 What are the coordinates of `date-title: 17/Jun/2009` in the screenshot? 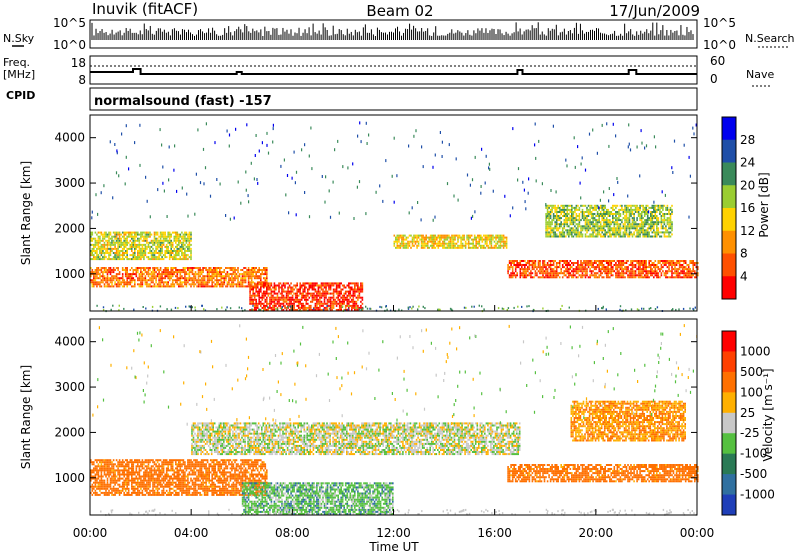 It's located at (654, 11).